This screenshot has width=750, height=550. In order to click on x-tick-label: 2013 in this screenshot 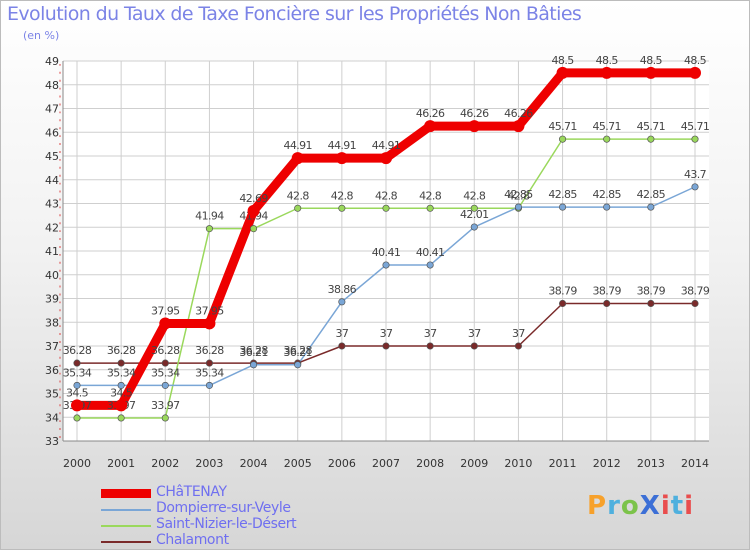, I will do `click(651, 463)`.